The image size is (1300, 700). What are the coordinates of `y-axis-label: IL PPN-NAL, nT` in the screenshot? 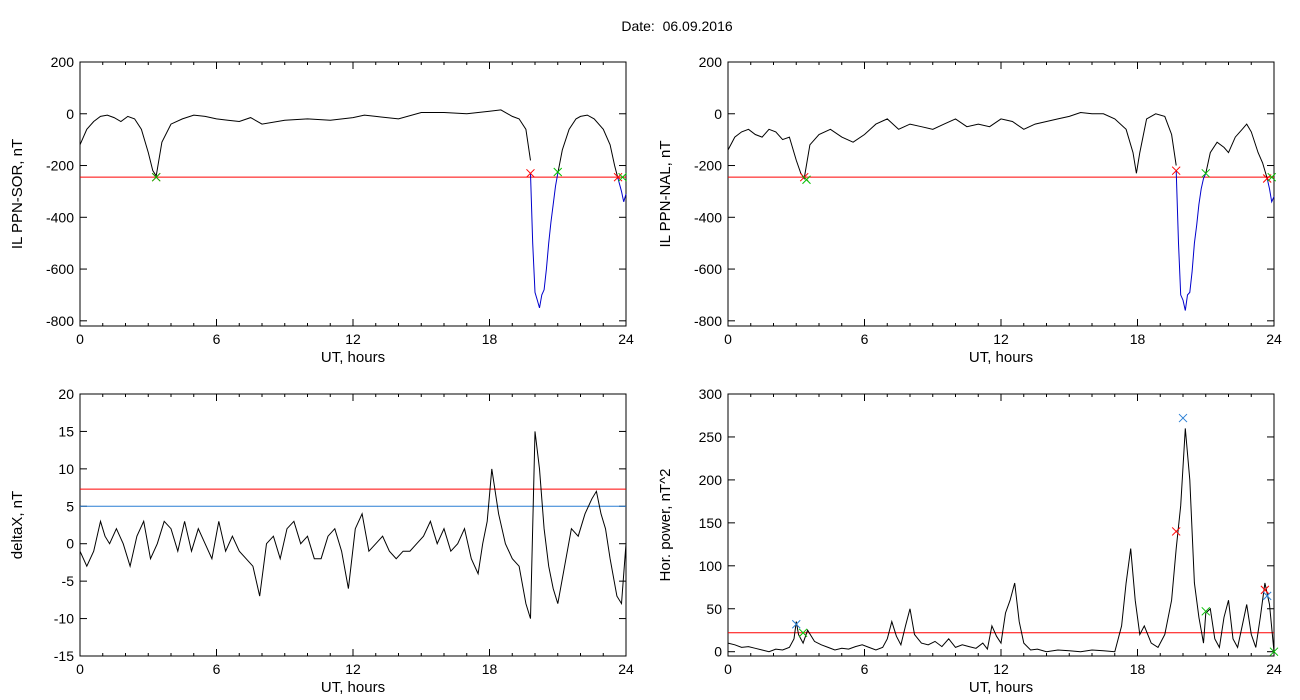 It's located at (665, 194).